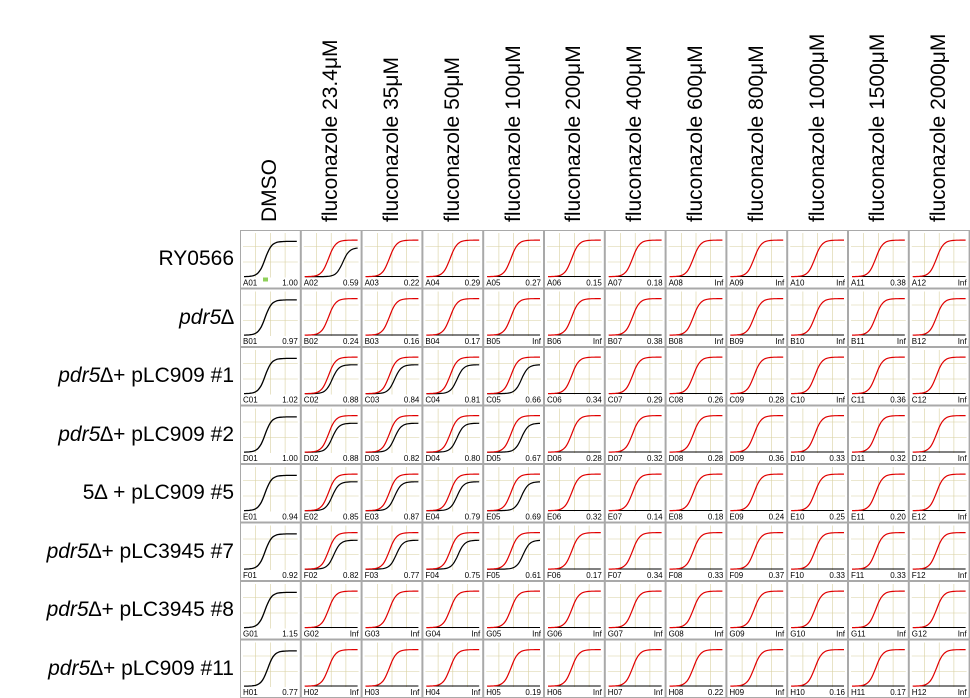  What do you see at coordinates (858, 400) in the screenshot?
I see `well-id: C11` at bounding box center [858, 400].